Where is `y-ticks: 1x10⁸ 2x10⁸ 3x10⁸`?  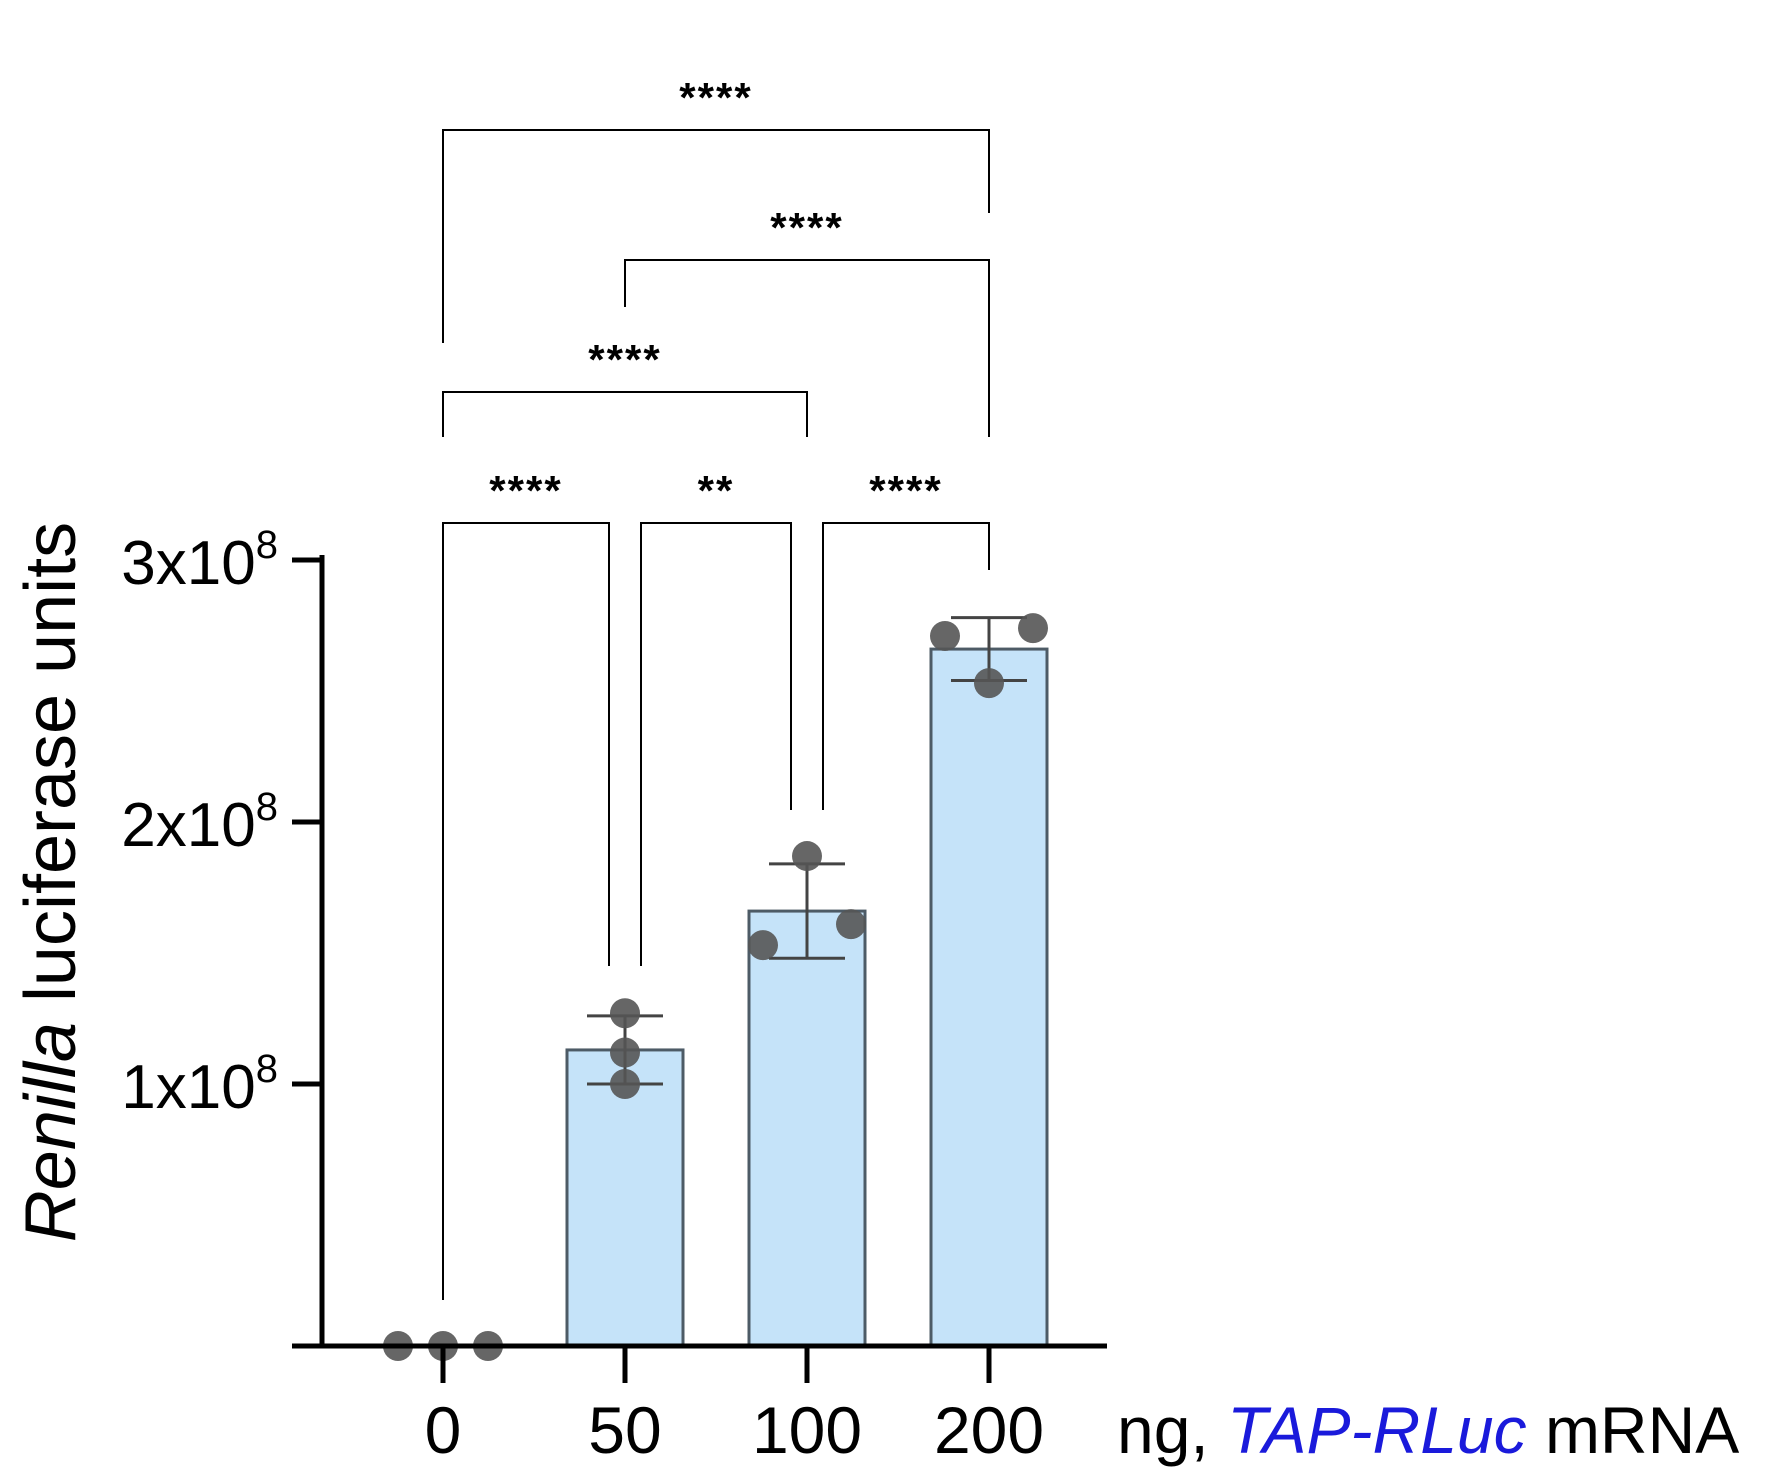 y-ticks: 1x10⁸ 2x10⁸ 3x10⁸ is located at coordinates (221, 822).